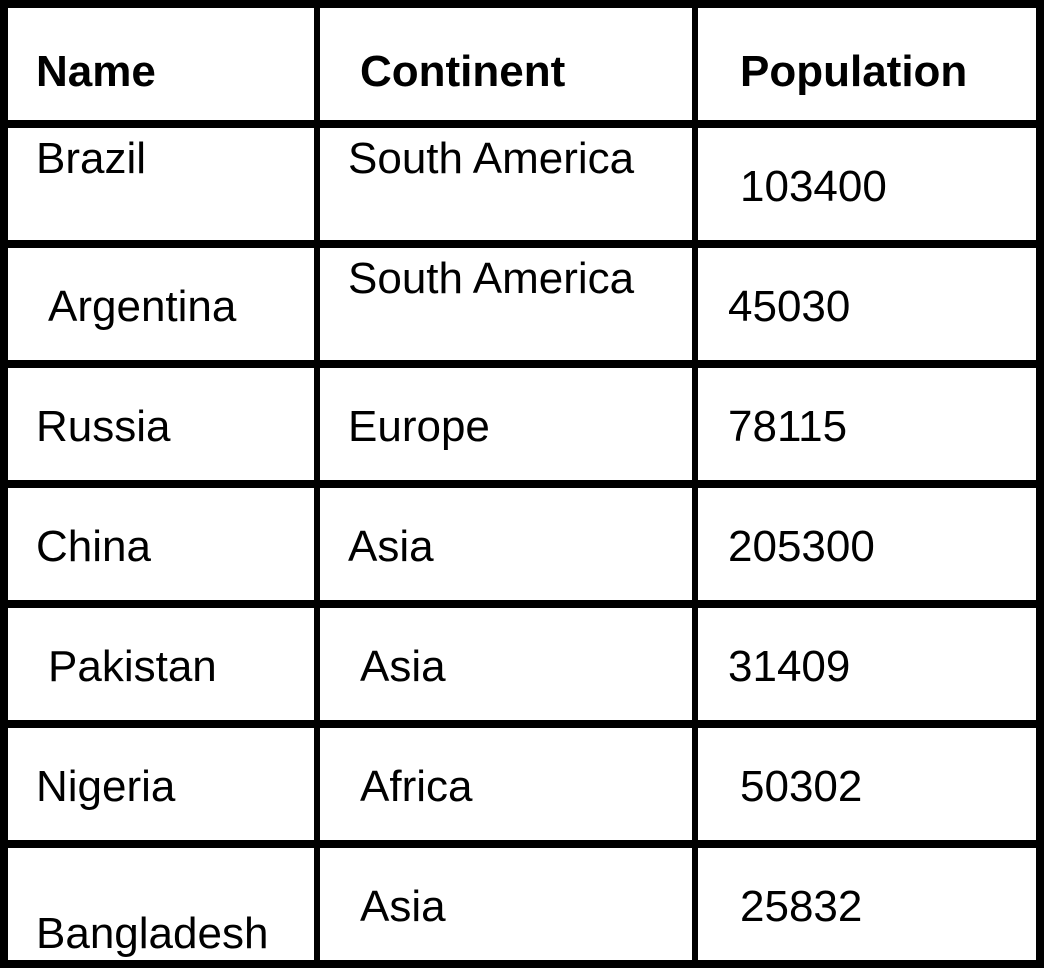  What do you see at coordinates (789, 306) in the screenshot?
I see `cell-population: 45030` at bounding box center [789, 306].